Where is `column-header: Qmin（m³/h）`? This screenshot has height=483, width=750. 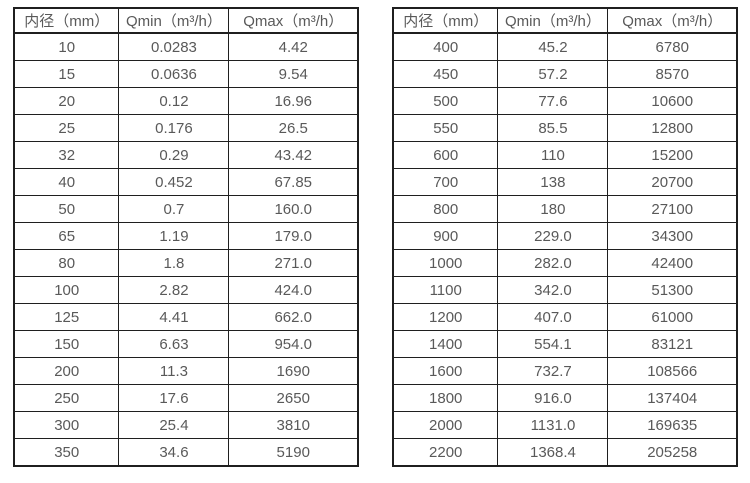 column-header: Qmin（m³/h） is located at coordinates (174, 20).